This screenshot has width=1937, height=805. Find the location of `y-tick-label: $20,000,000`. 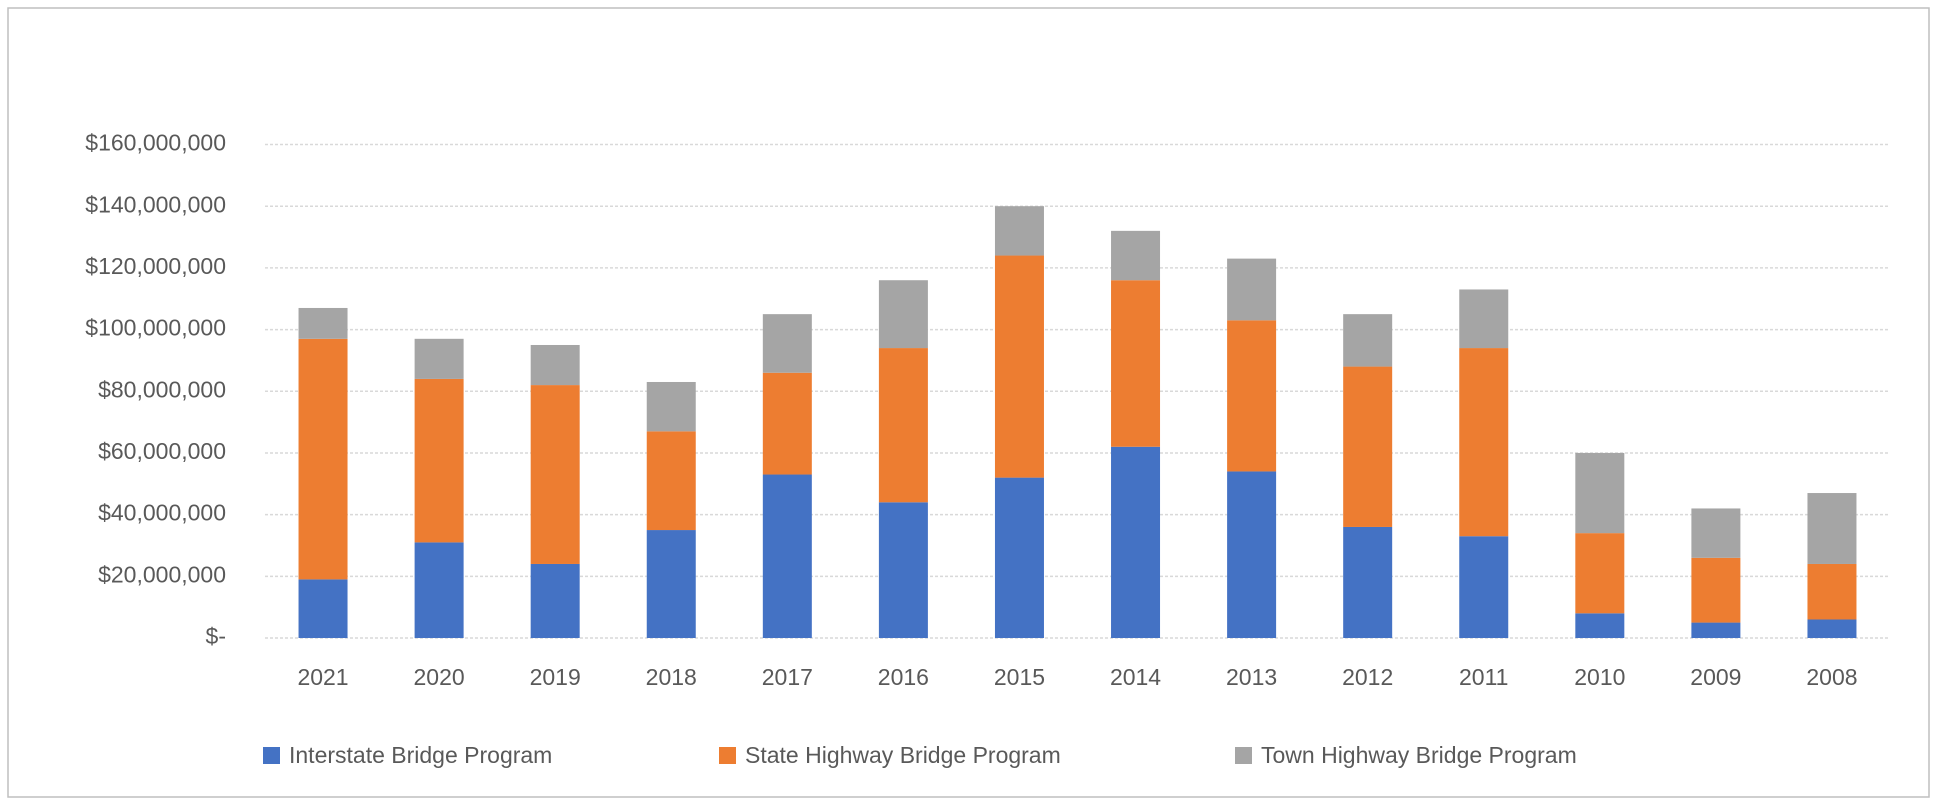

y-tick-label: $20,000,000 is located at coordinates (162, 574).